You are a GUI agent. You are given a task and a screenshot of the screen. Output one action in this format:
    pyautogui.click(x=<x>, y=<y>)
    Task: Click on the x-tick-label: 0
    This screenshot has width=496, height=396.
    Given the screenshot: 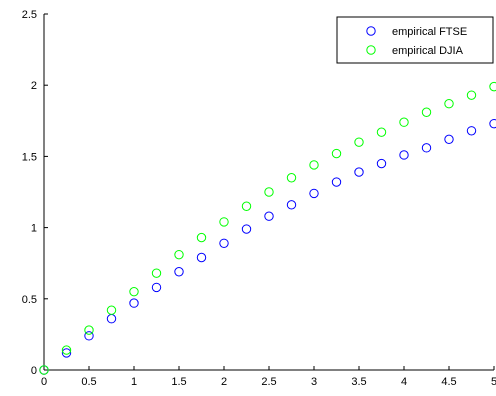 What is the action you would take?
    pyautogui.click(x=44, y=382)
    